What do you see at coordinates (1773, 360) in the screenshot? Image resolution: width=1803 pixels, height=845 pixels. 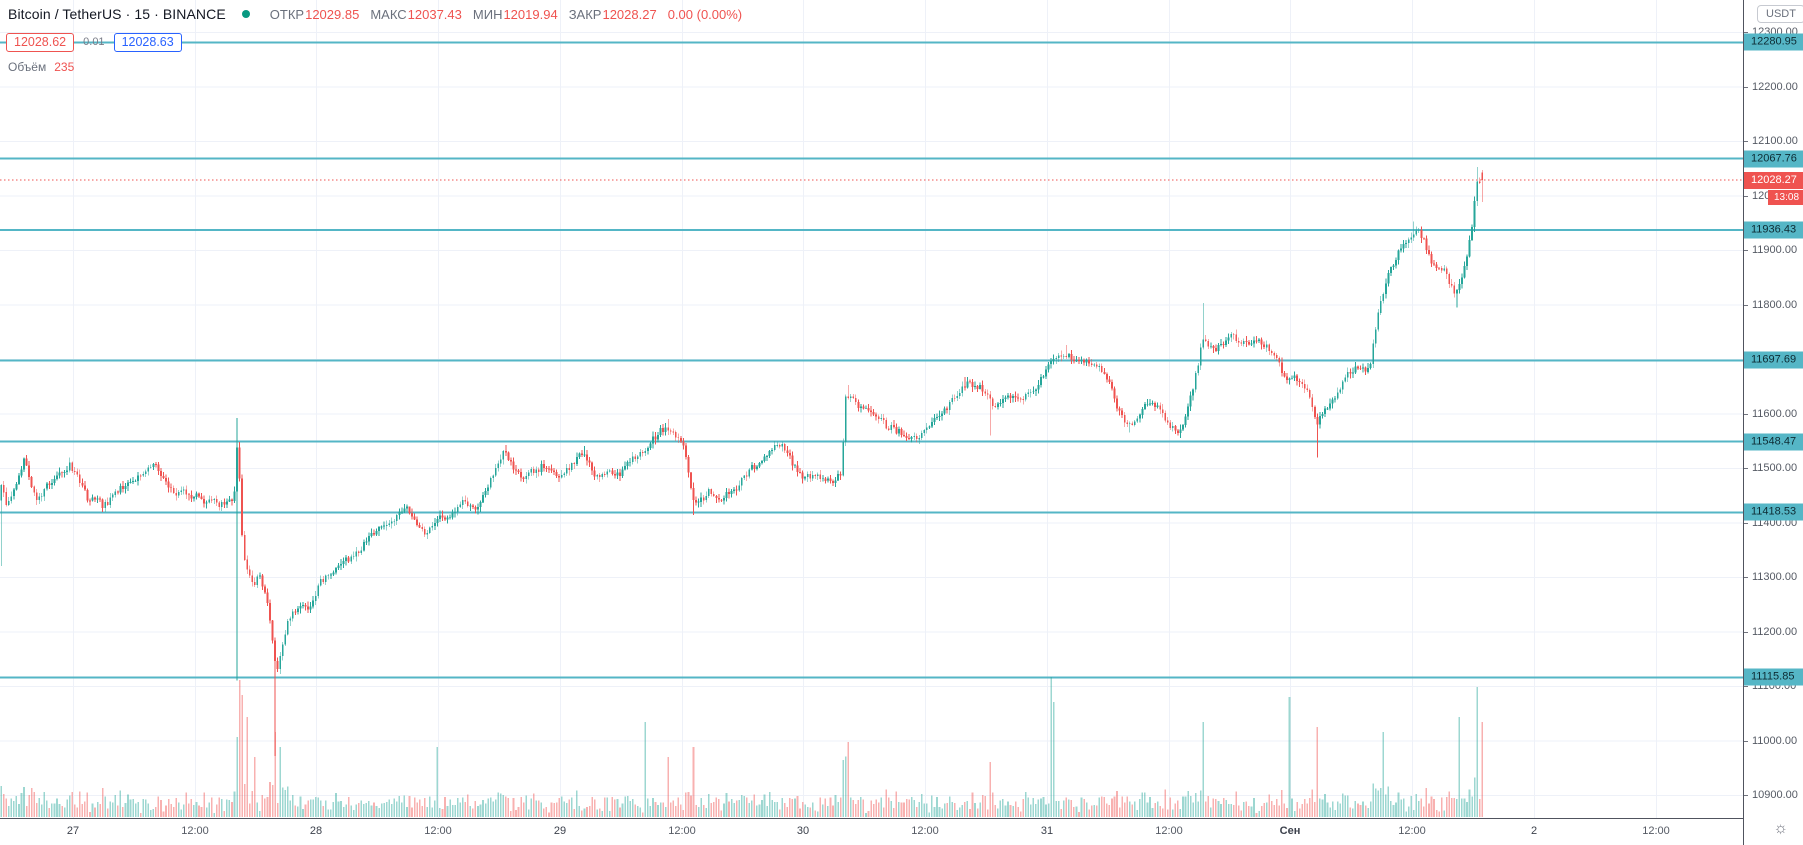 I see `price-level-badge: 11697.69` at bounding box center [1773, 360].